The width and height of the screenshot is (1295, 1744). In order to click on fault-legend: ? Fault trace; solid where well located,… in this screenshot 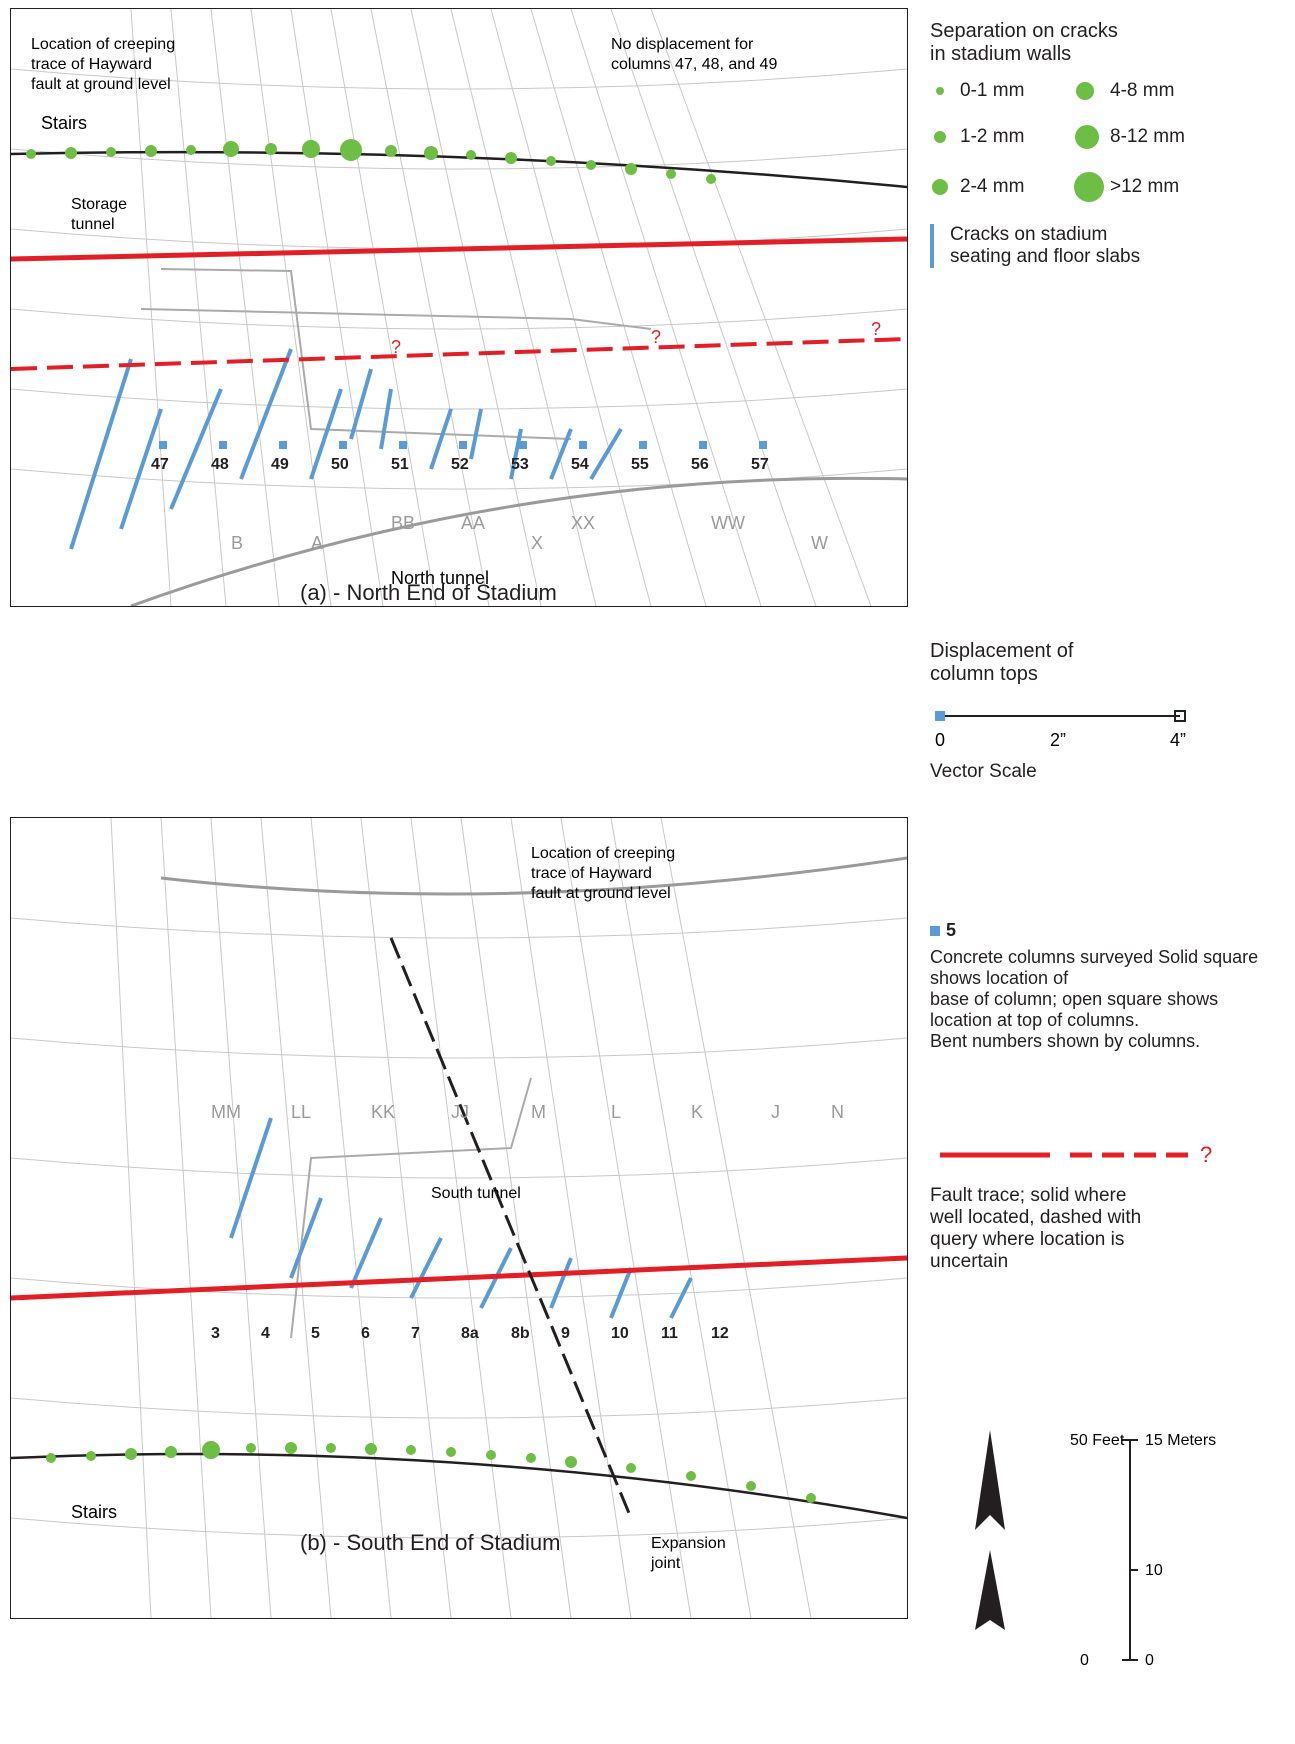, I will do `click(1100, 1201)`.